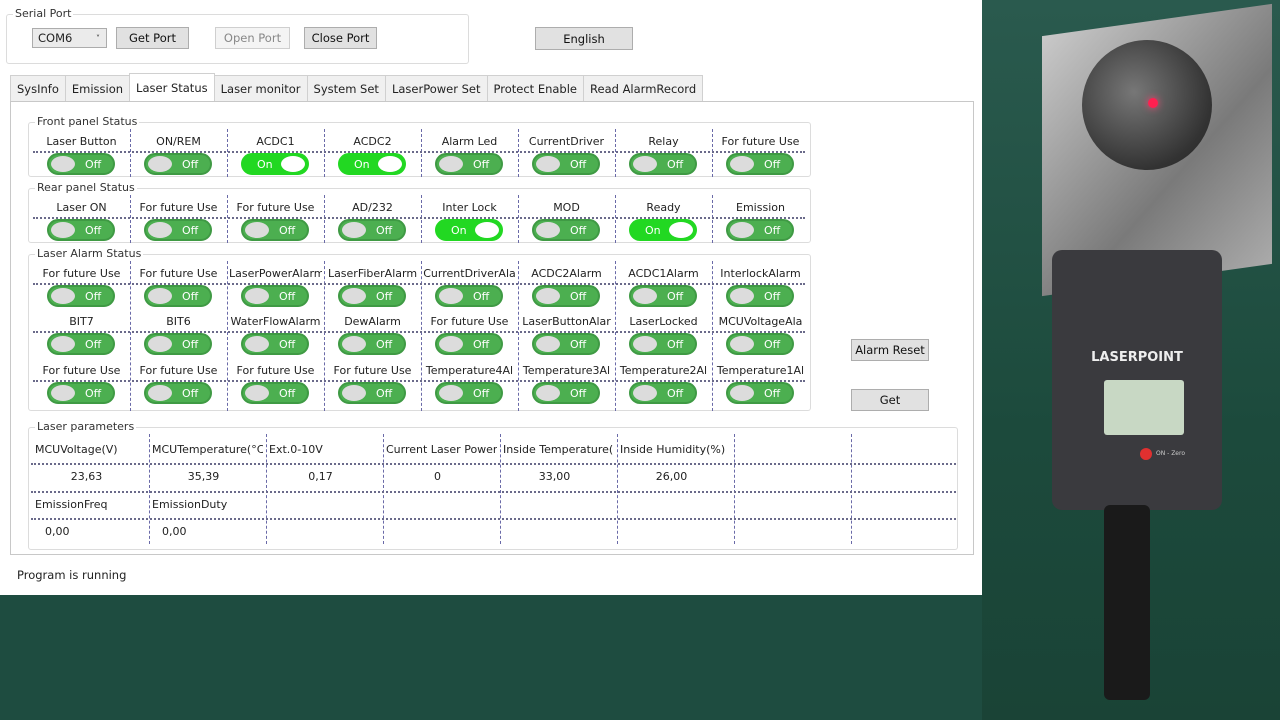  Describe the element at coordinates (320, 476) in the screenshot. I see `parameter-value: 0,17` at that location.